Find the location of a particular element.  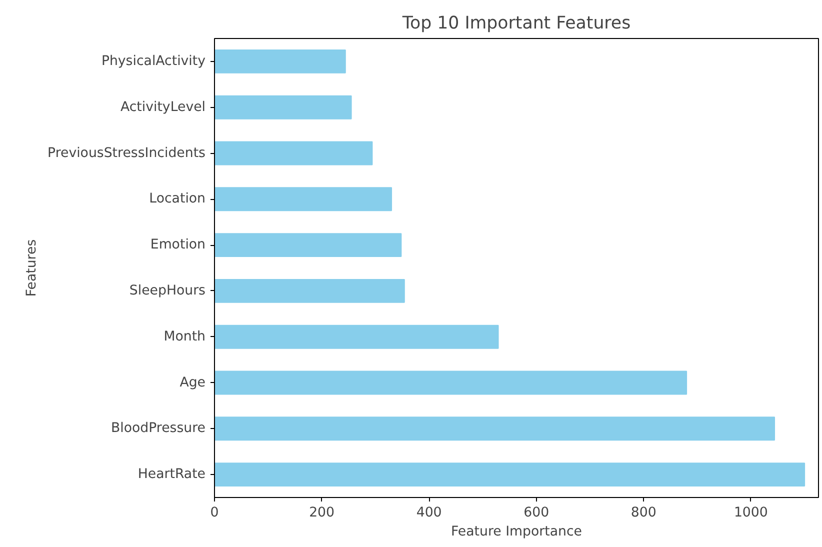

y-tick-label: PhysicalActivity is located at coordinates (153, 61).